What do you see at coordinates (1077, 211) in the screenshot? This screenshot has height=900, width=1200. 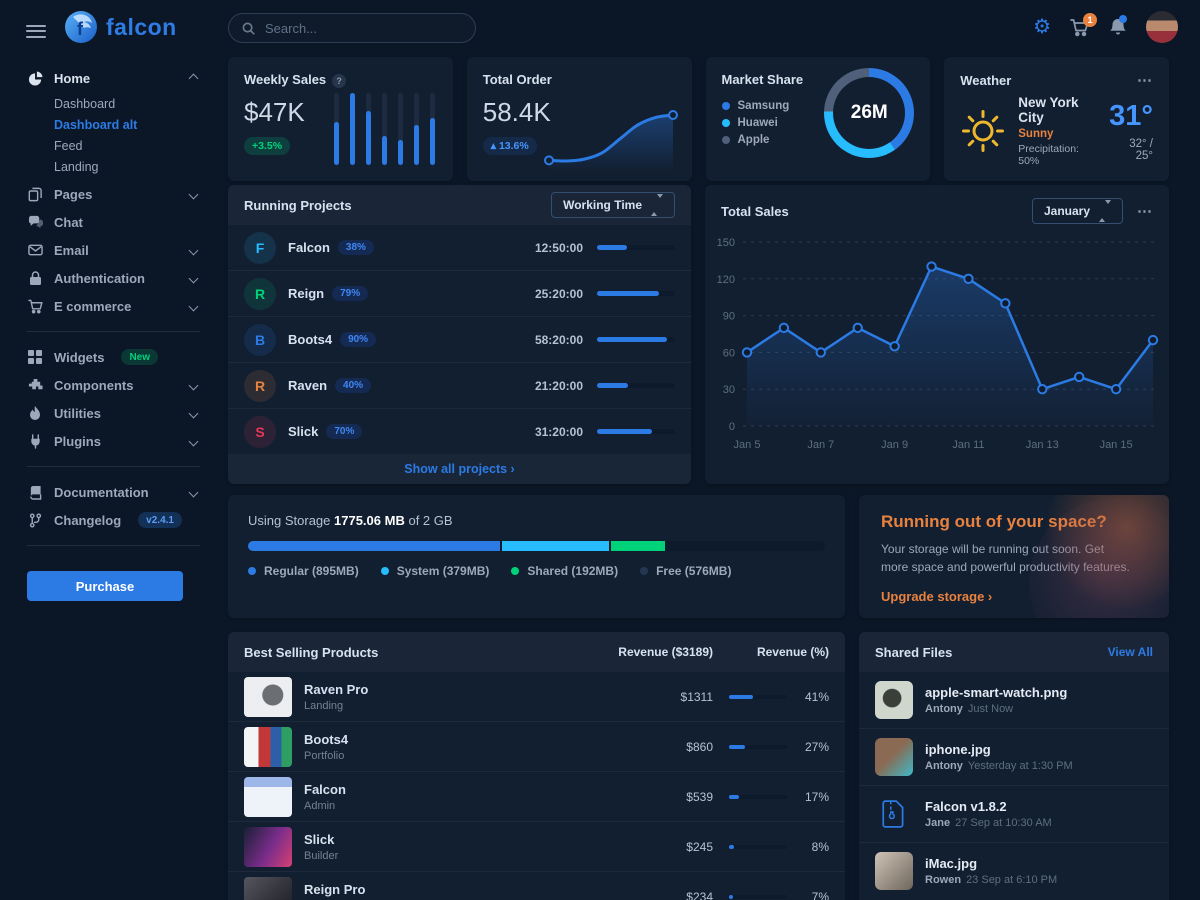 I see `month-select: January` at bounding box center [1077, 211].